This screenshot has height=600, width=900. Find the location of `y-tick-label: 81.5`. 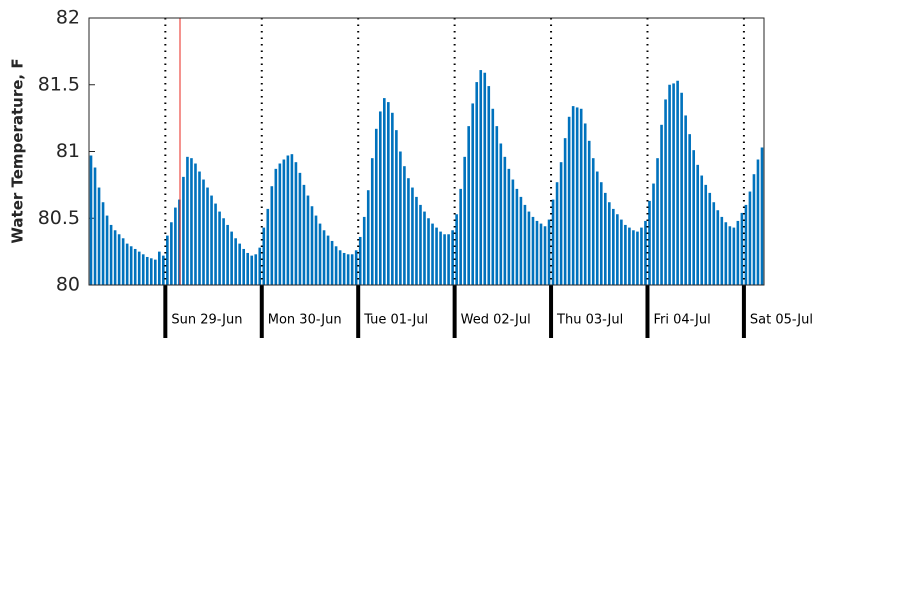

y-tick-label: 81.5 is located at coordinates (59, 84).